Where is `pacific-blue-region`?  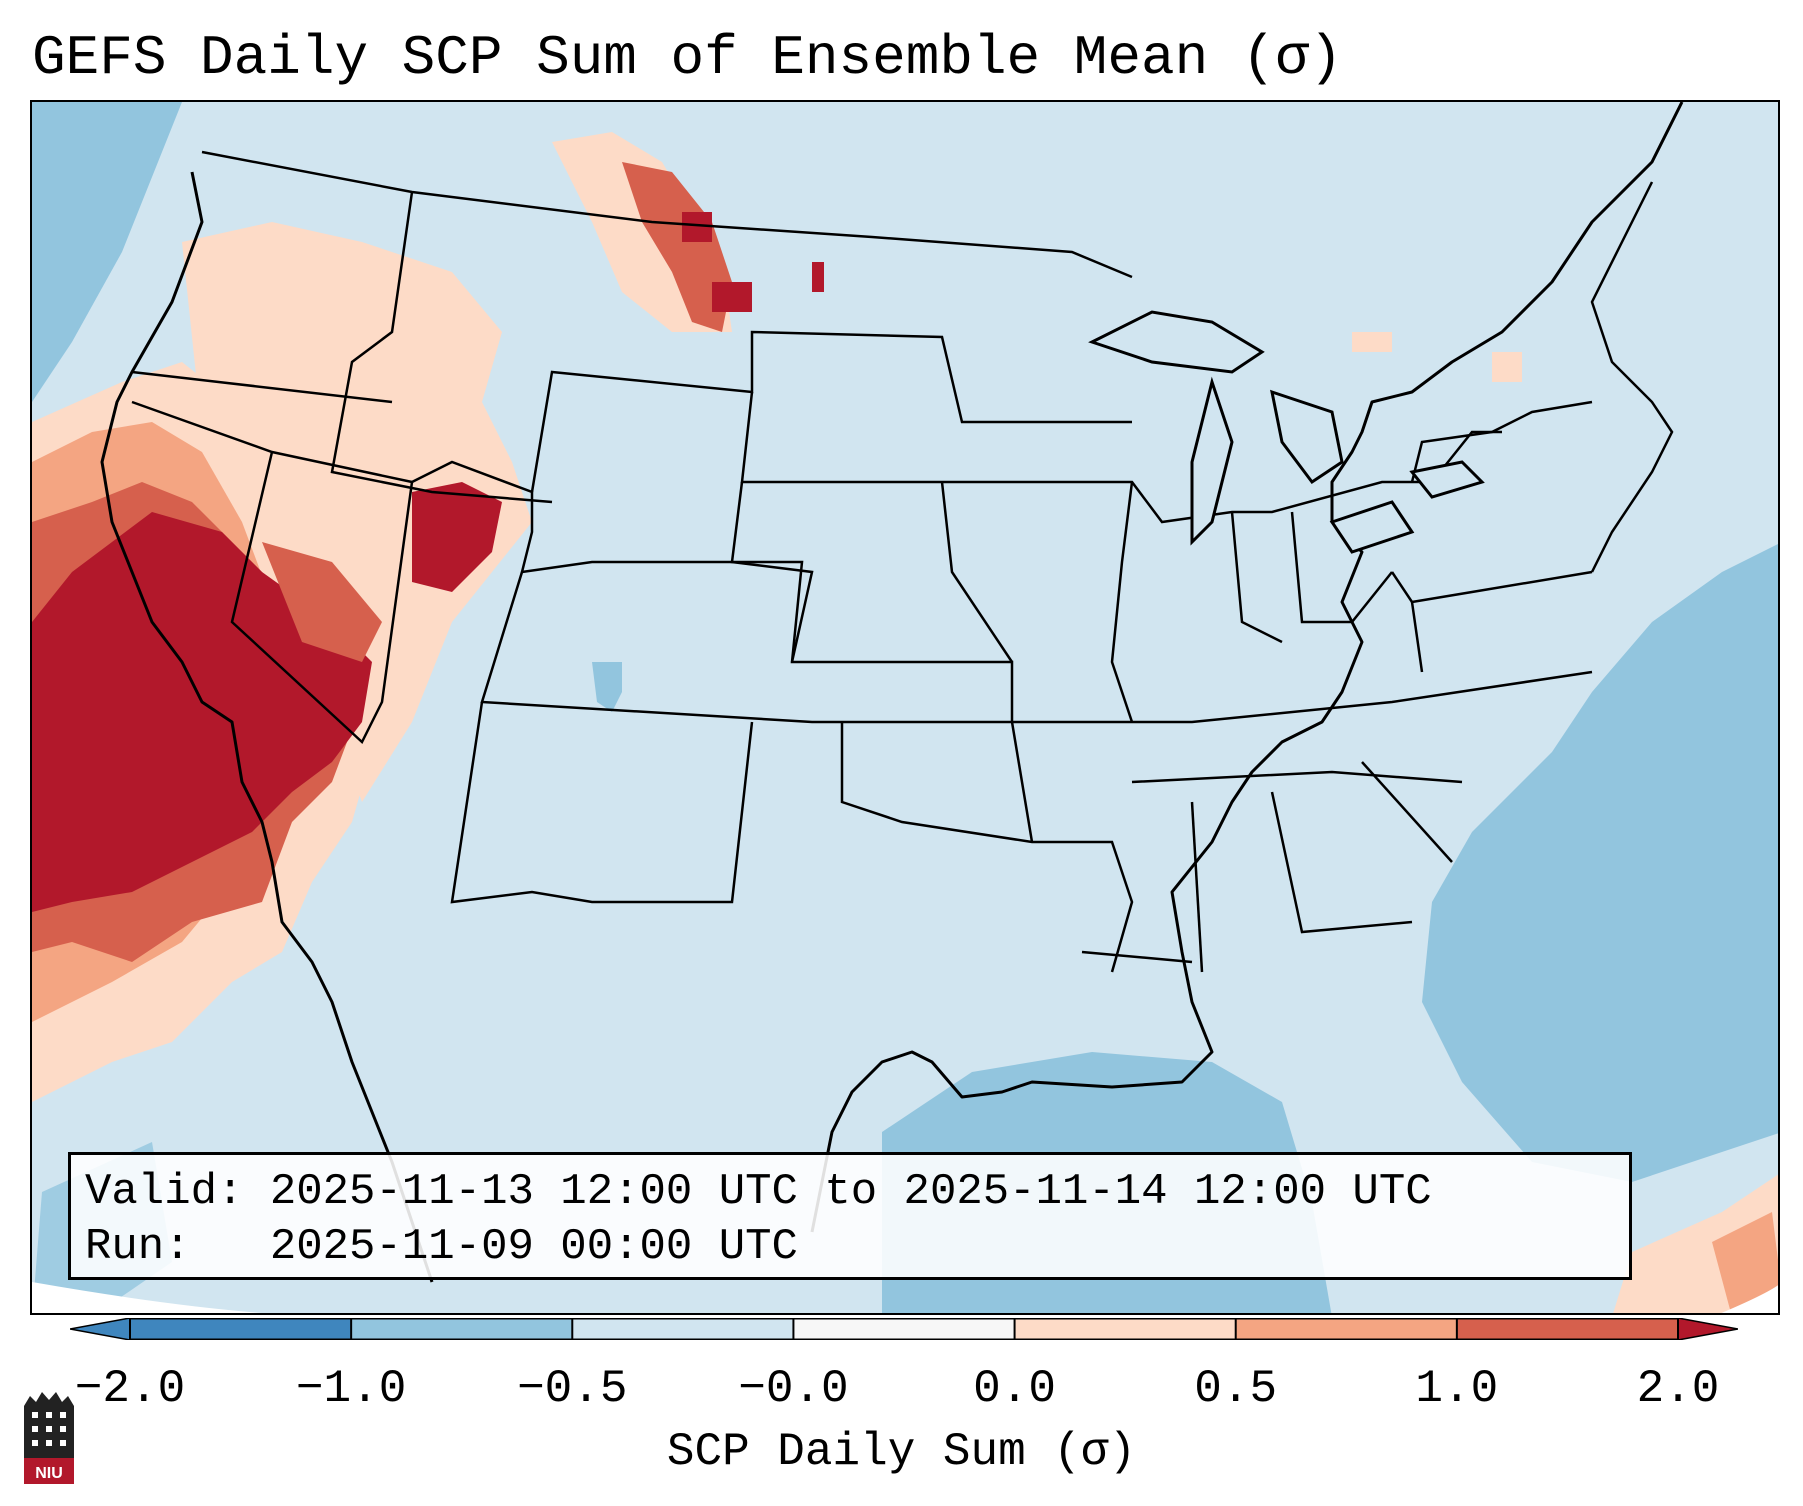 pacific-blue-region is located at coordinates (107, 252).